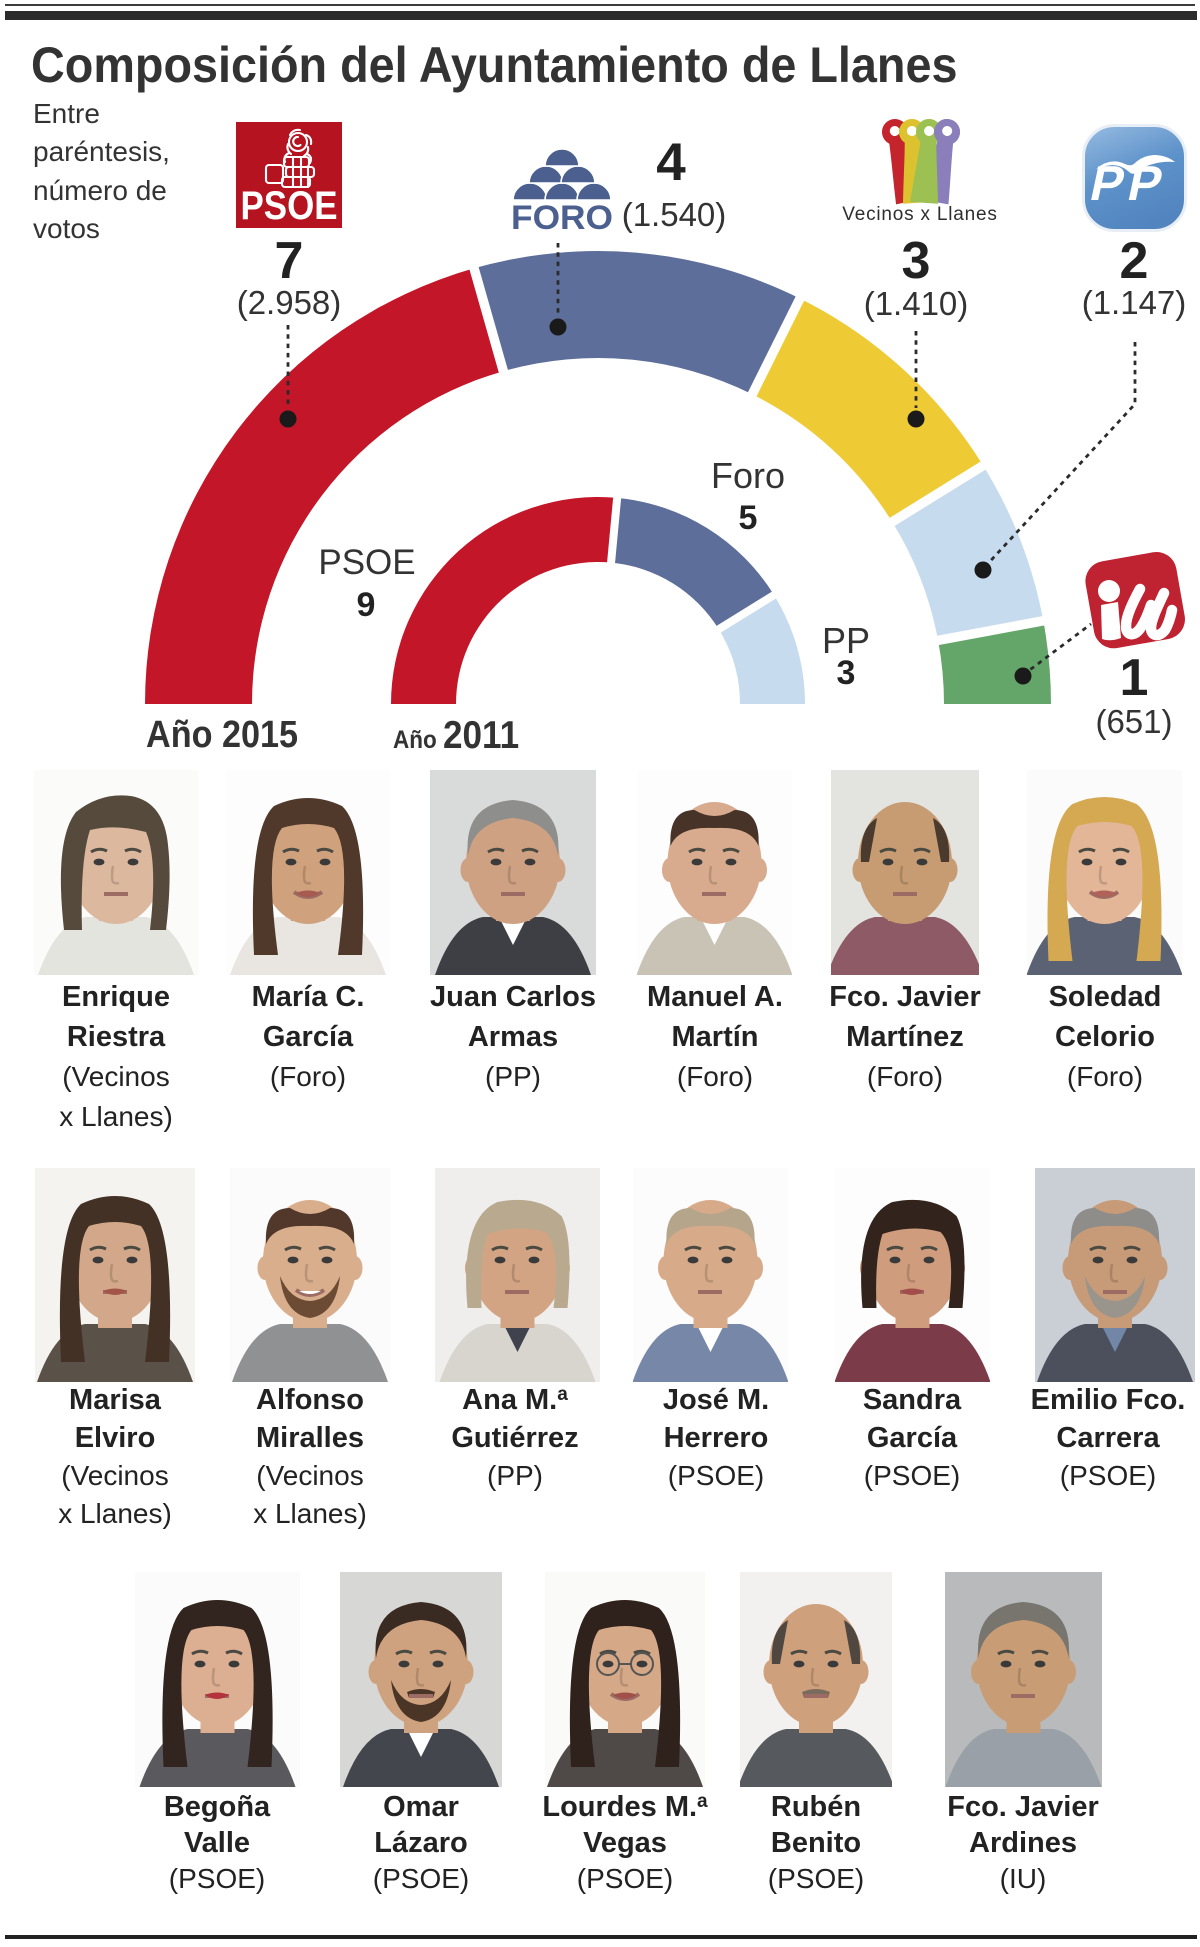 This screenshot has width=1200, height=1947. Describe the element at coordinates (1129, 182) in the screenshot. I see `svg-text: PP` at that location.